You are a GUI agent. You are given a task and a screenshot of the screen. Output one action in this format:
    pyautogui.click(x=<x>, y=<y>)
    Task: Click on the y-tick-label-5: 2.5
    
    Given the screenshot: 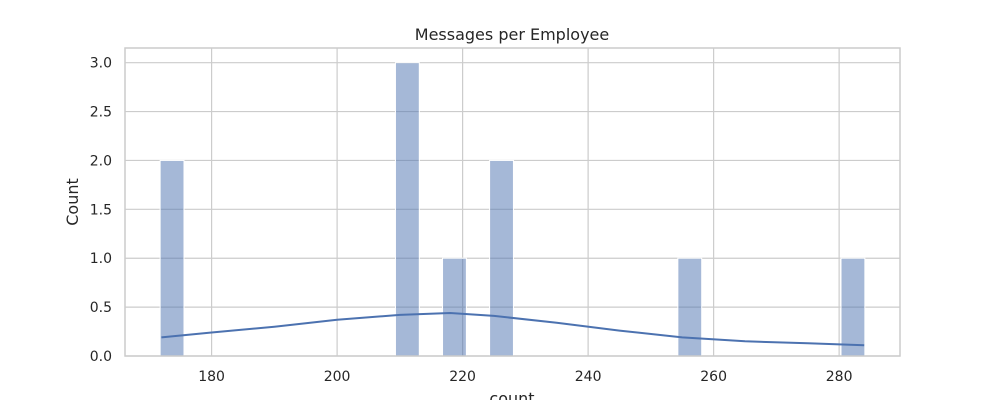 What is the action you would take?
    pyautogui.click(x=101, y=113)
    